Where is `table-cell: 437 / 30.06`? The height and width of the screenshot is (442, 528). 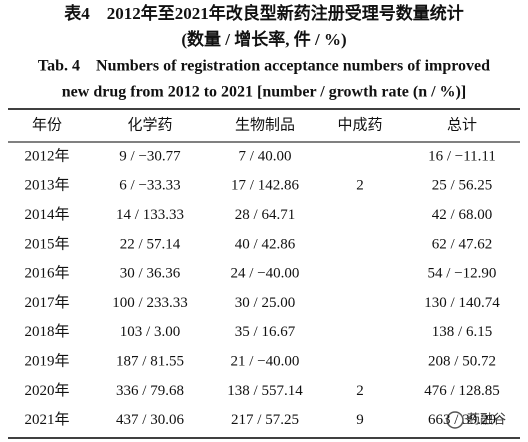
table-cell: 437 / 30.06 is located at coordinates (150, 420).